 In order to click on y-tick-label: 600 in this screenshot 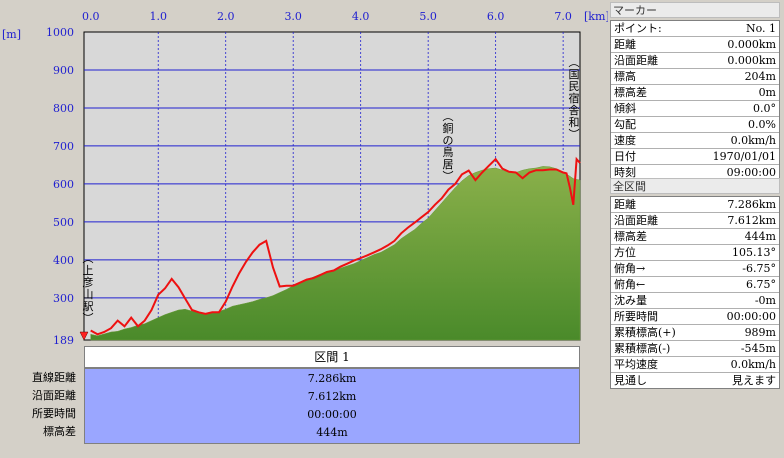, I will do `click(63, 184)`.